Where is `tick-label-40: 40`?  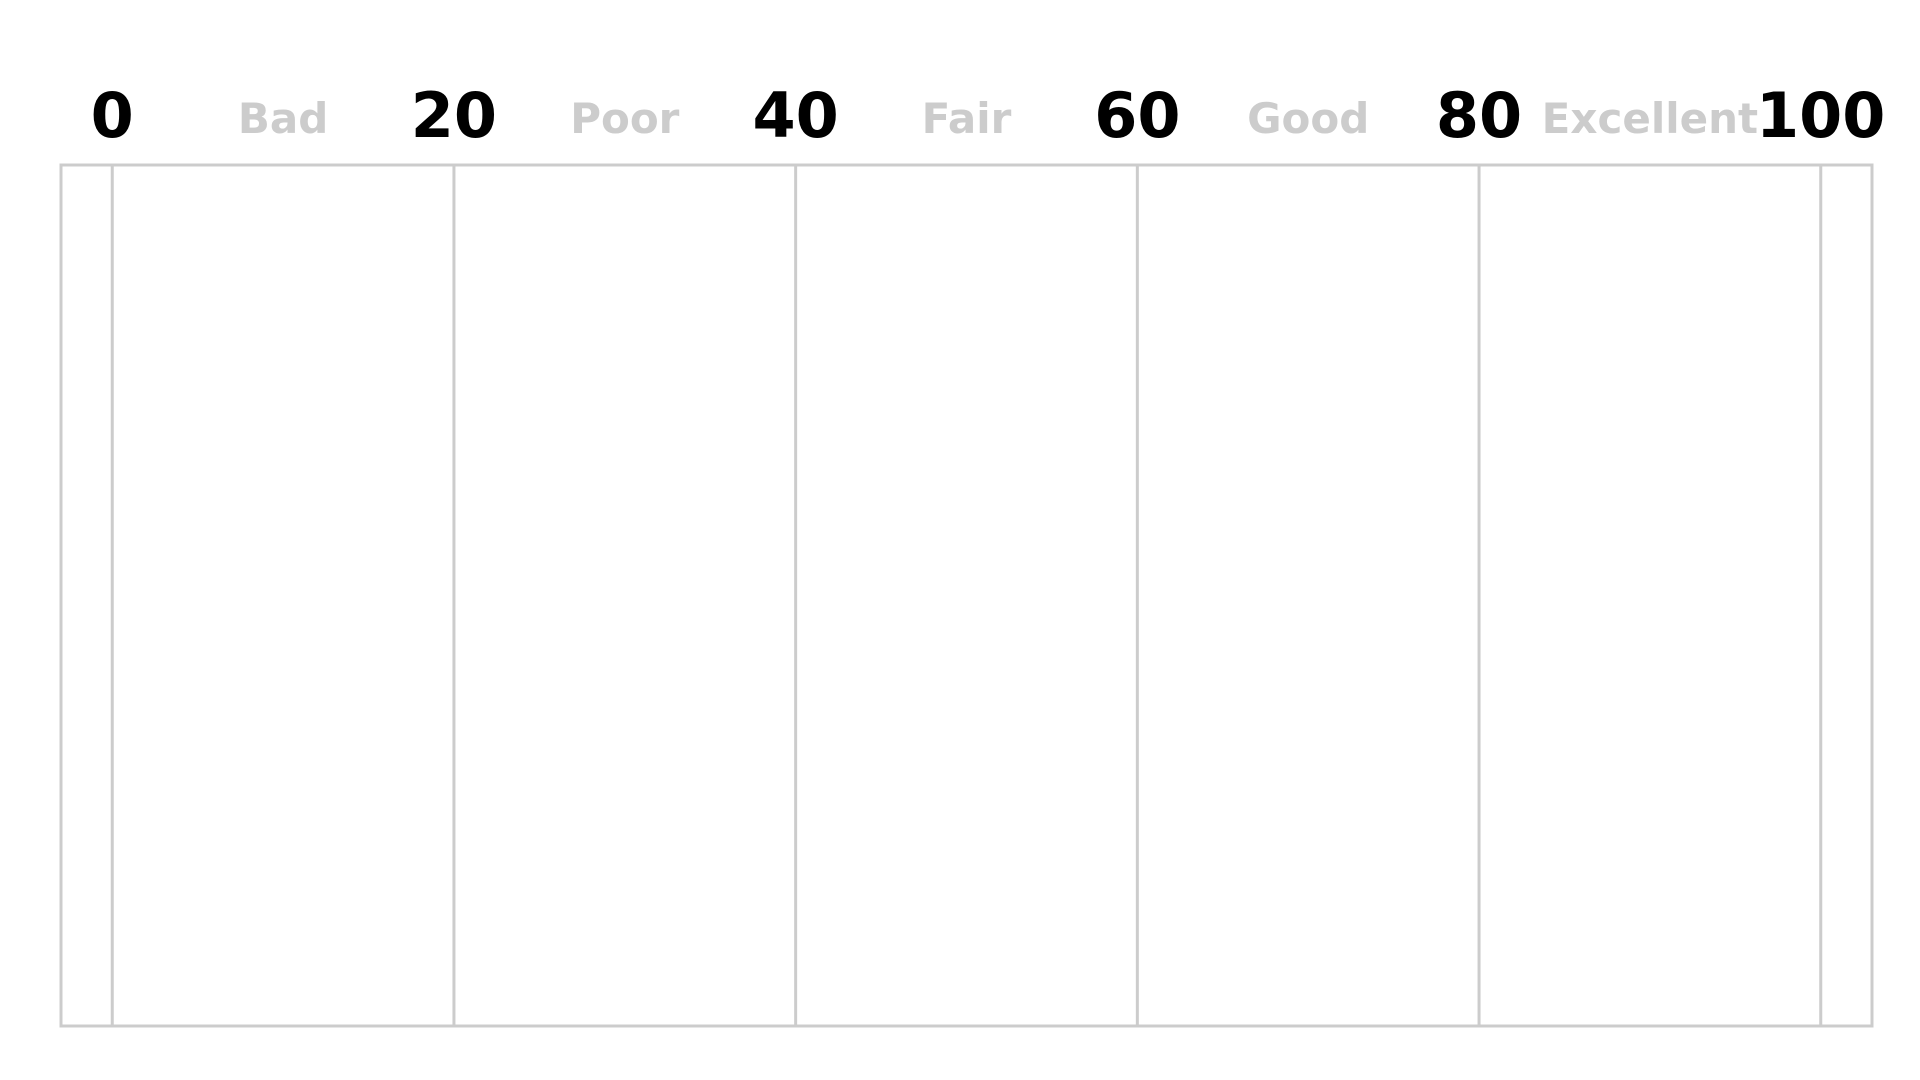 tick-label-40: 40 is located at coordinates (796, 115).